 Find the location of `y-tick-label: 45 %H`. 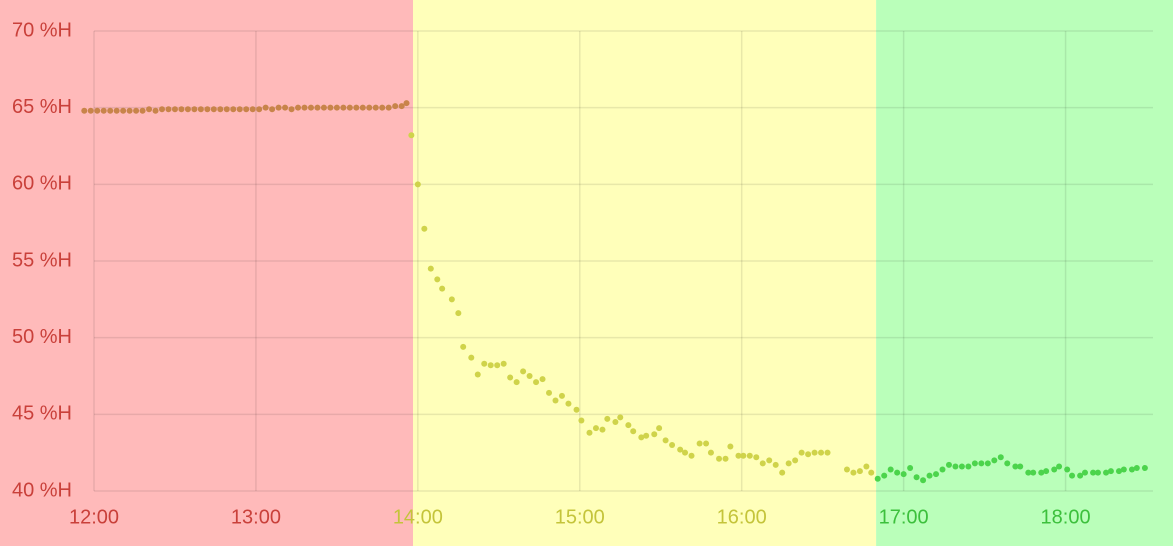

y-tick-label: 45 %H is located at coordinates (42, 414).